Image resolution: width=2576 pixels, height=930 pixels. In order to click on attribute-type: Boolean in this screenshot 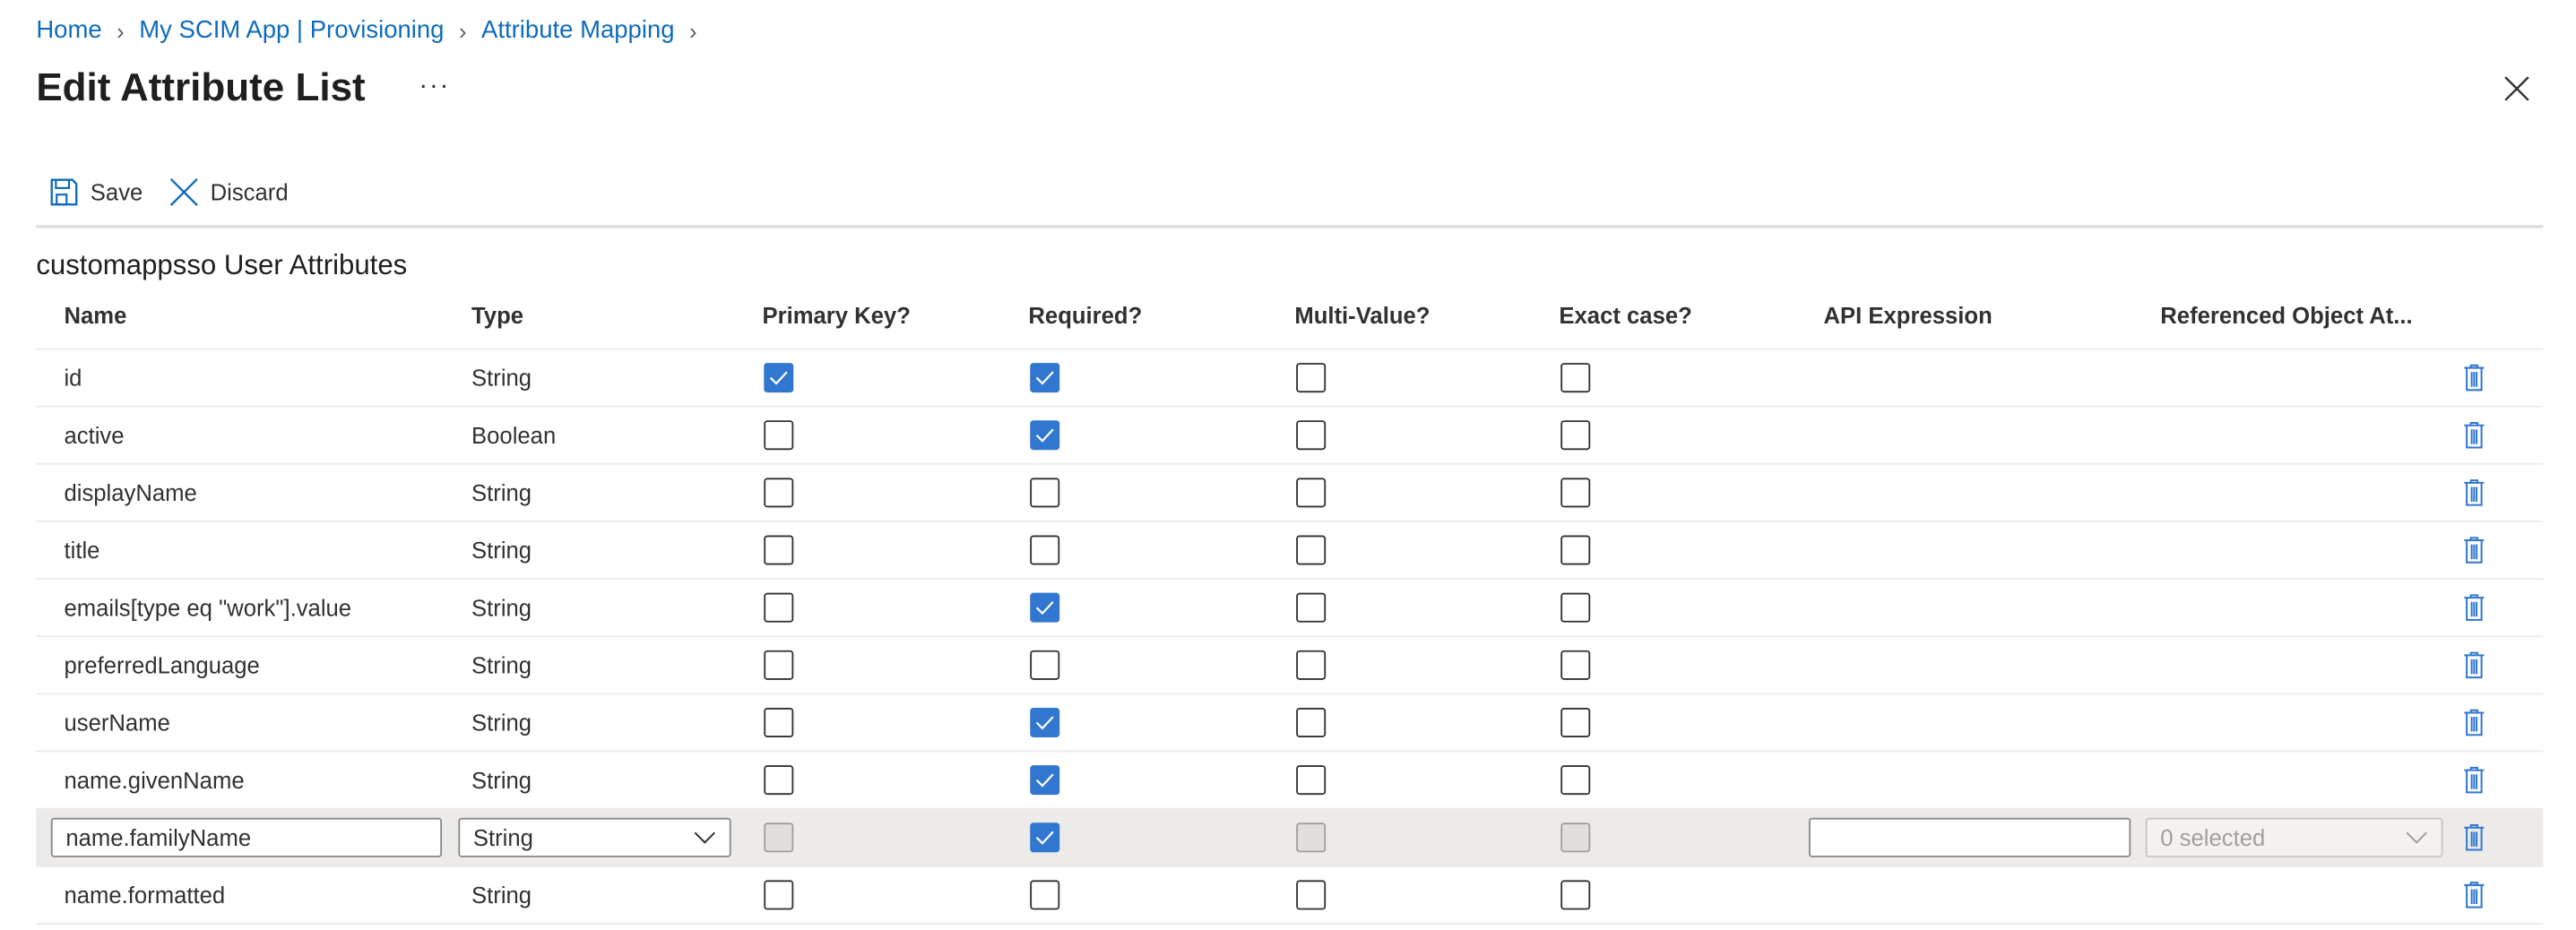, I will do `click(514, 436)`.